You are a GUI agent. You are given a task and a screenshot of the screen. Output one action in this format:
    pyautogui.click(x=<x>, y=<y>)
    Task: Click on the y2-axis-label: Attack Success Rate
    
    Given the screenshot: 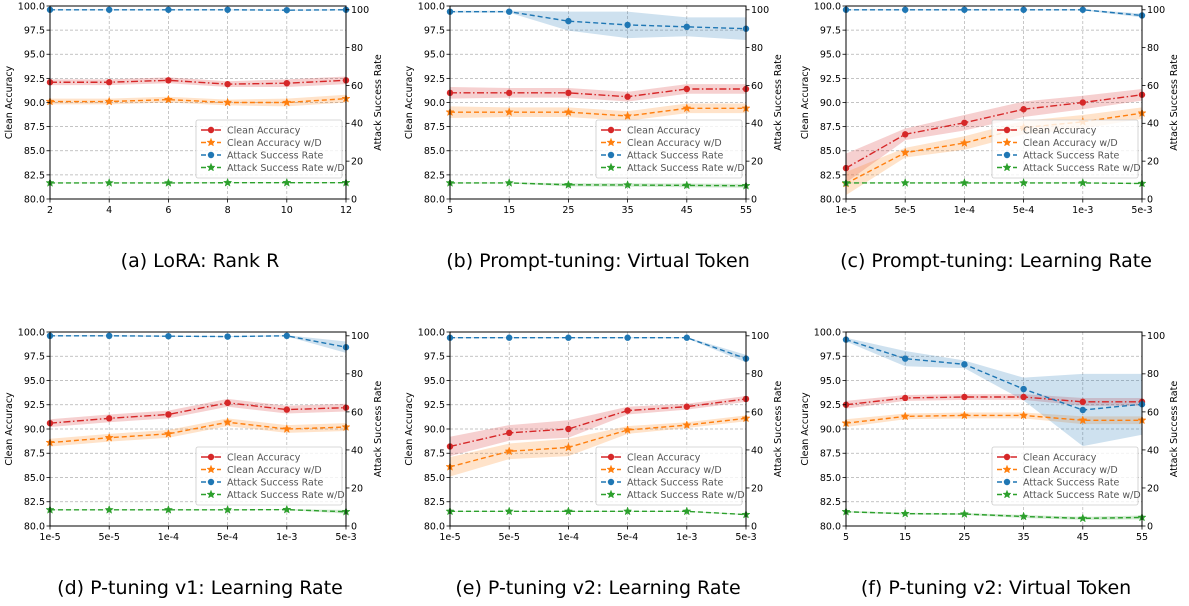 What is the action you would take?
    pyautogui.click(x=778, y=429)
    